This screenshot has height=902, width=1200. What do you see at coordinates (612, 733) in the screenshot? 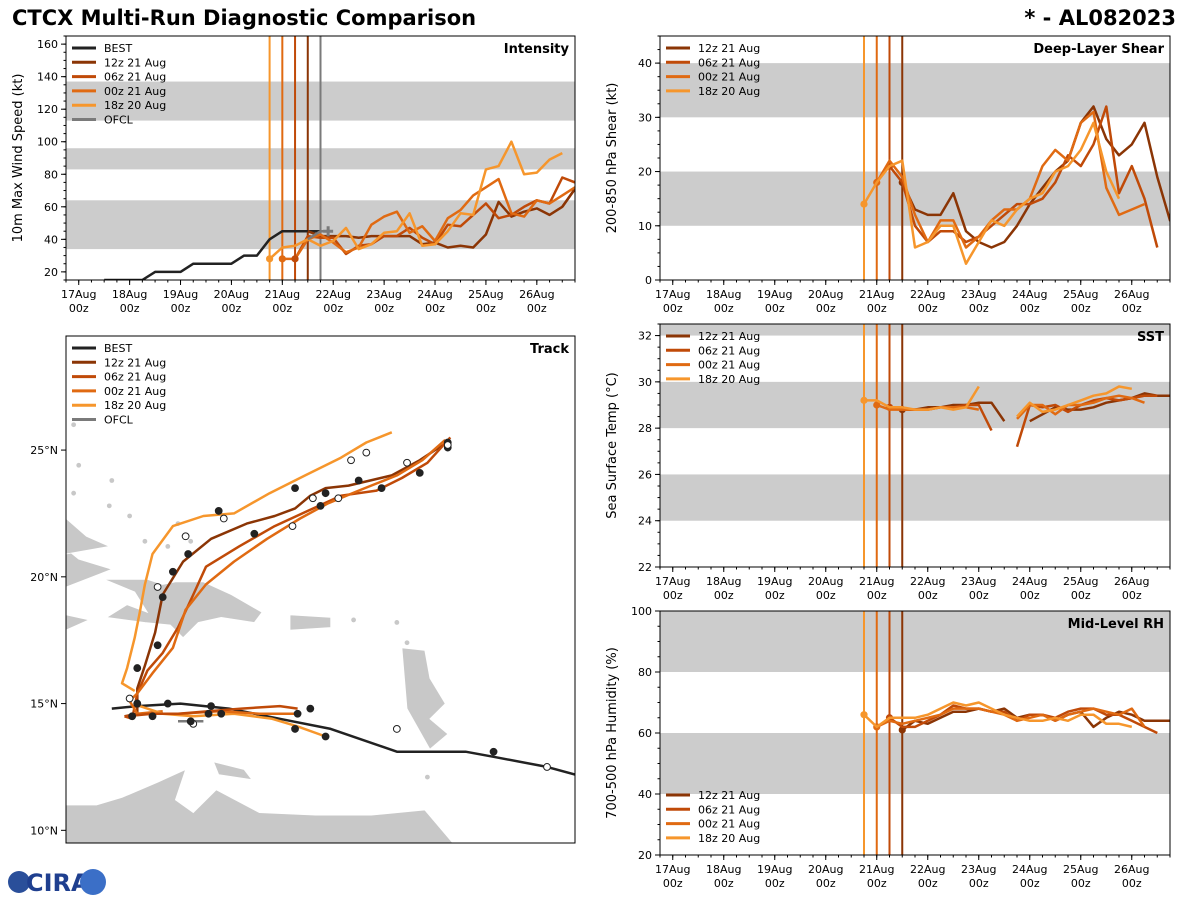
I see `y-axis-label: 700-500 hPa Humidity (%)` at bounding box center [612, 733].